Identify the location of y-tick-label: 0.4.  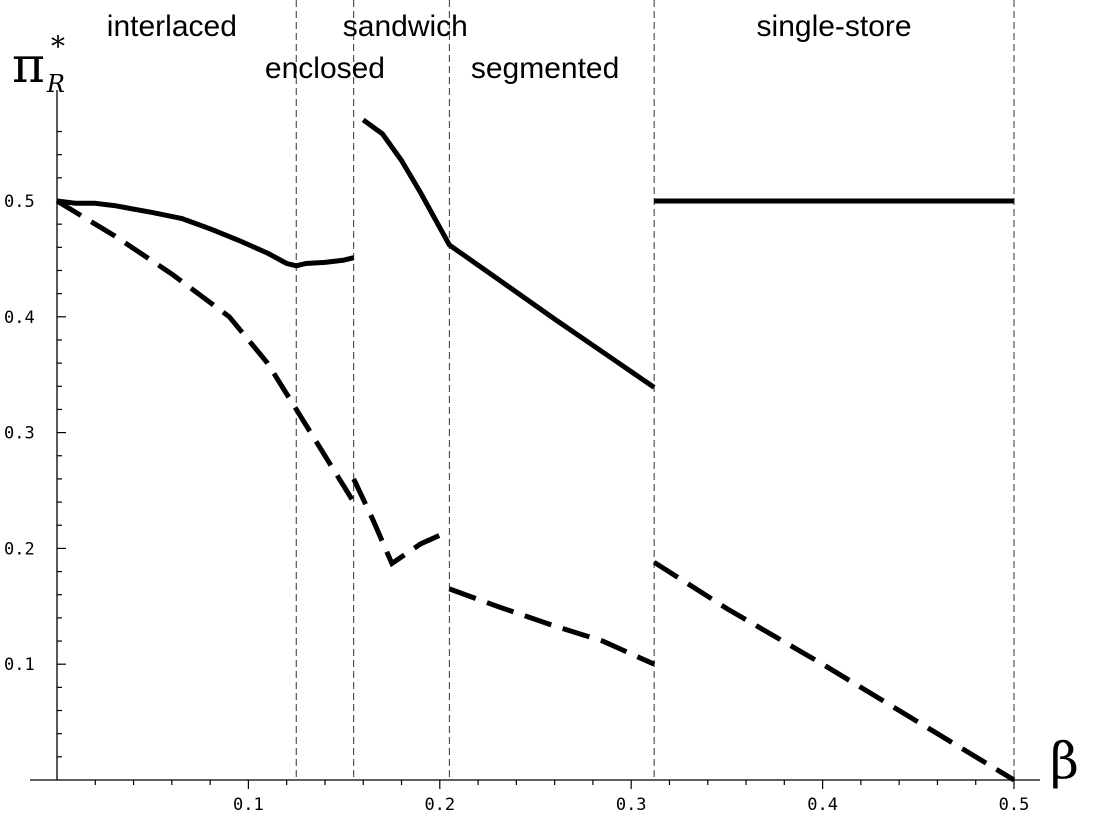
(19, 318).